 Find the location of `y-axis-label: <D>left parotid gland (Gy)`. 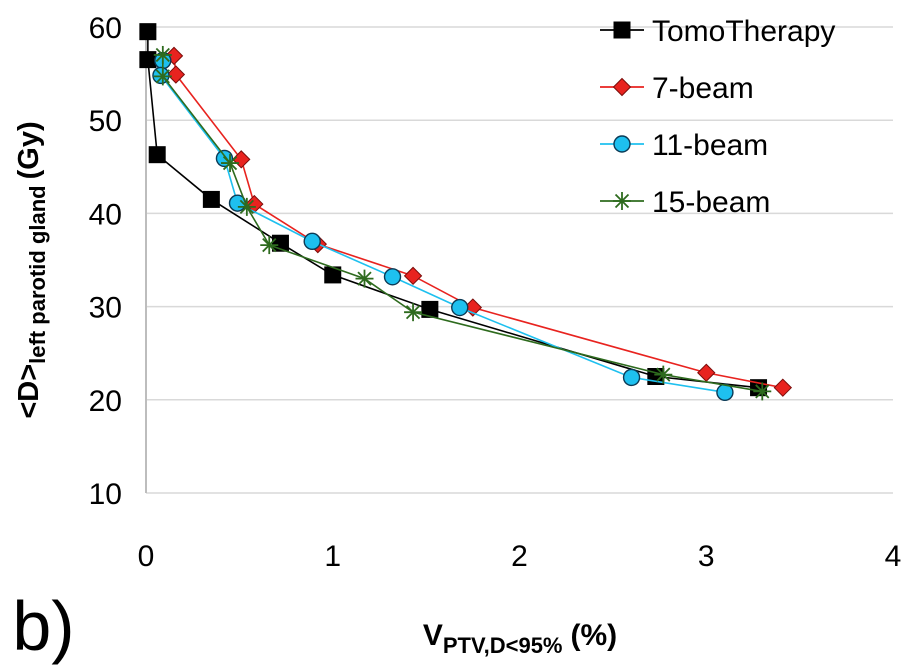

y-axis-label: <D>left parotid gland (Gy) is located at coordinates (31, 269).